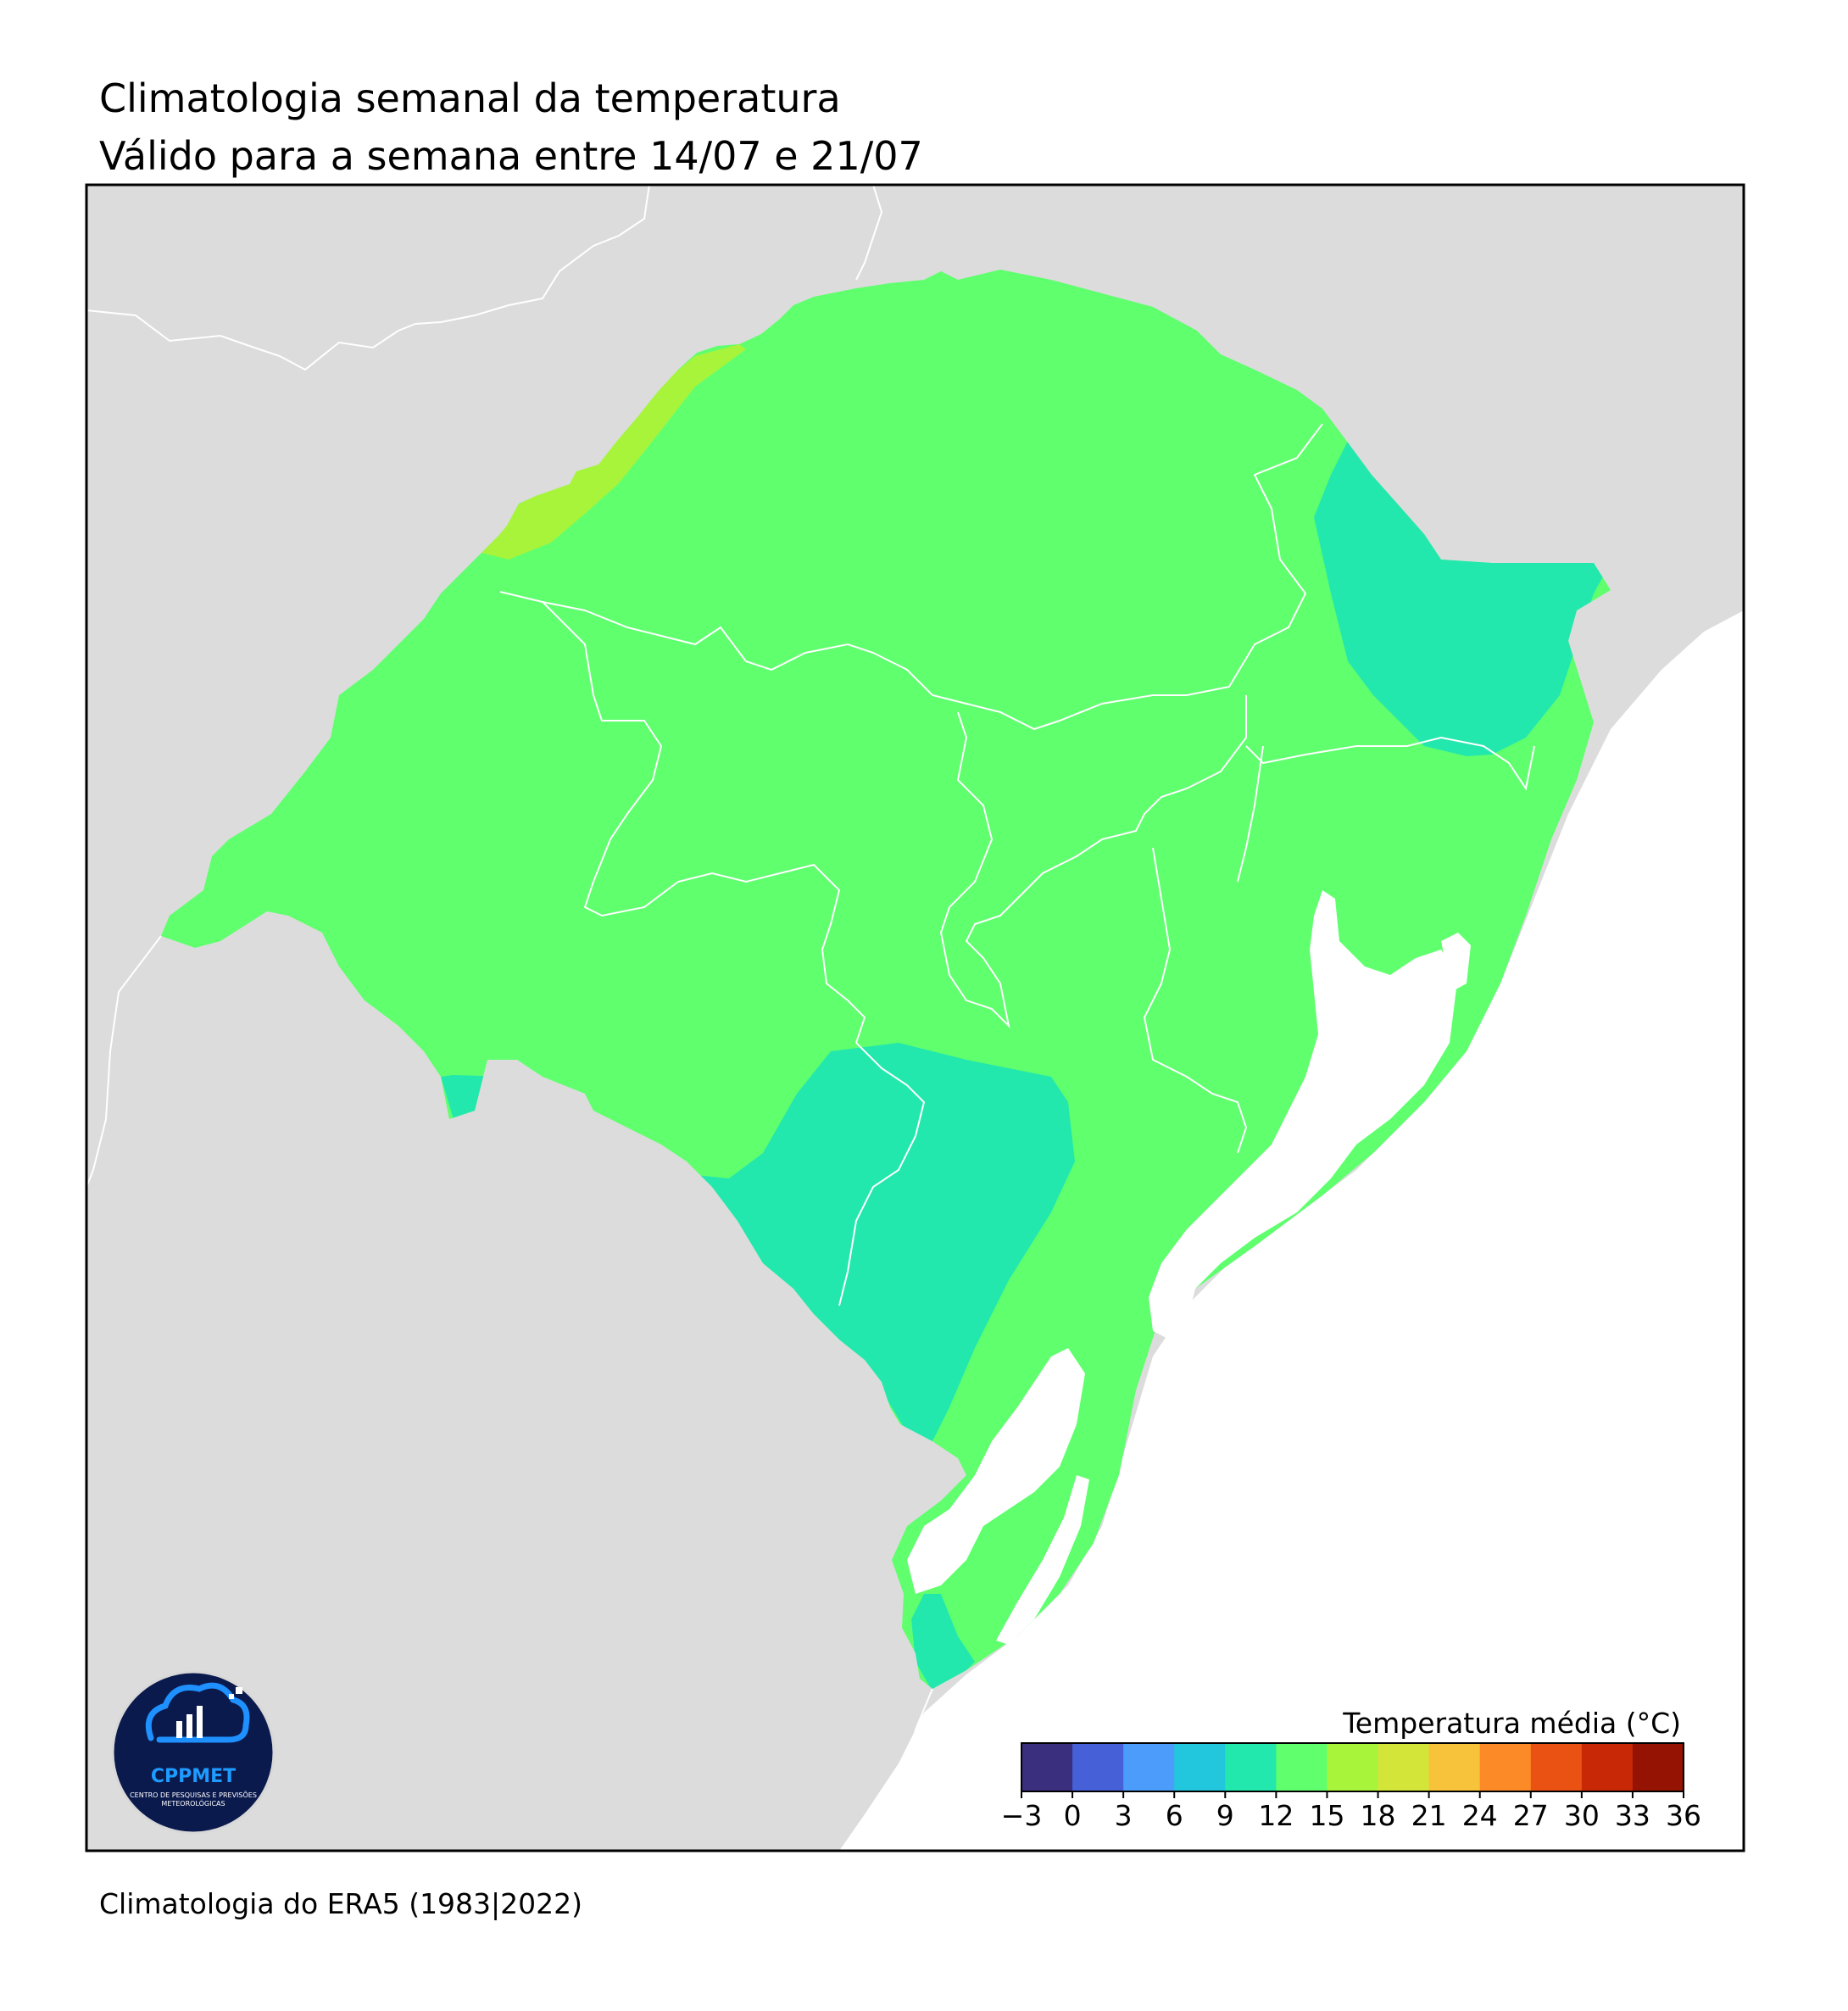 The image size is (1848, 2011). I want to click on colorbar-title: Temperatura média (°C), so click(1511, 1723).